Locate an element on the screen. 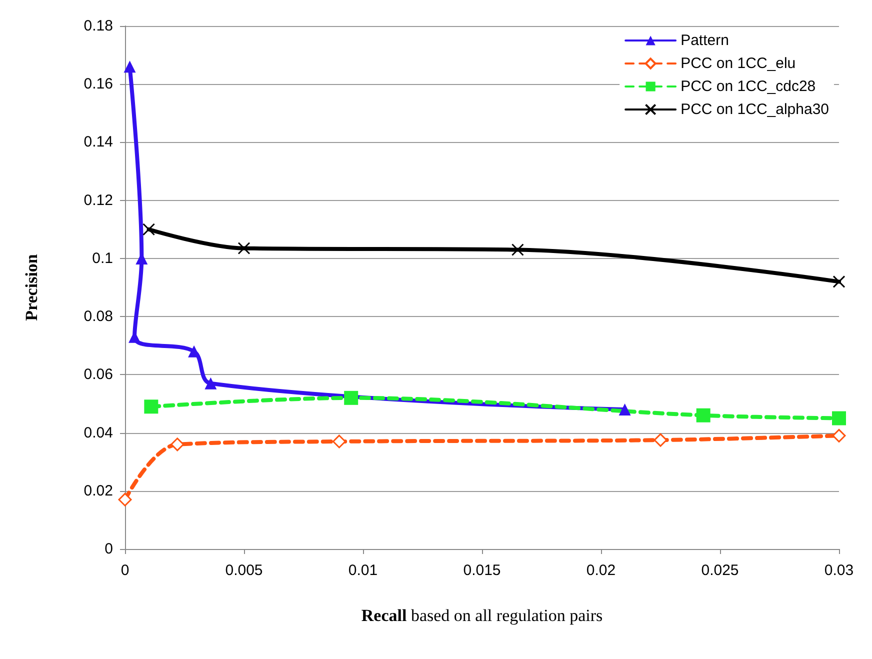 This screenshot has height=659, width=872. y-tick-label: 0.16 is located at coordinates (98, 84).